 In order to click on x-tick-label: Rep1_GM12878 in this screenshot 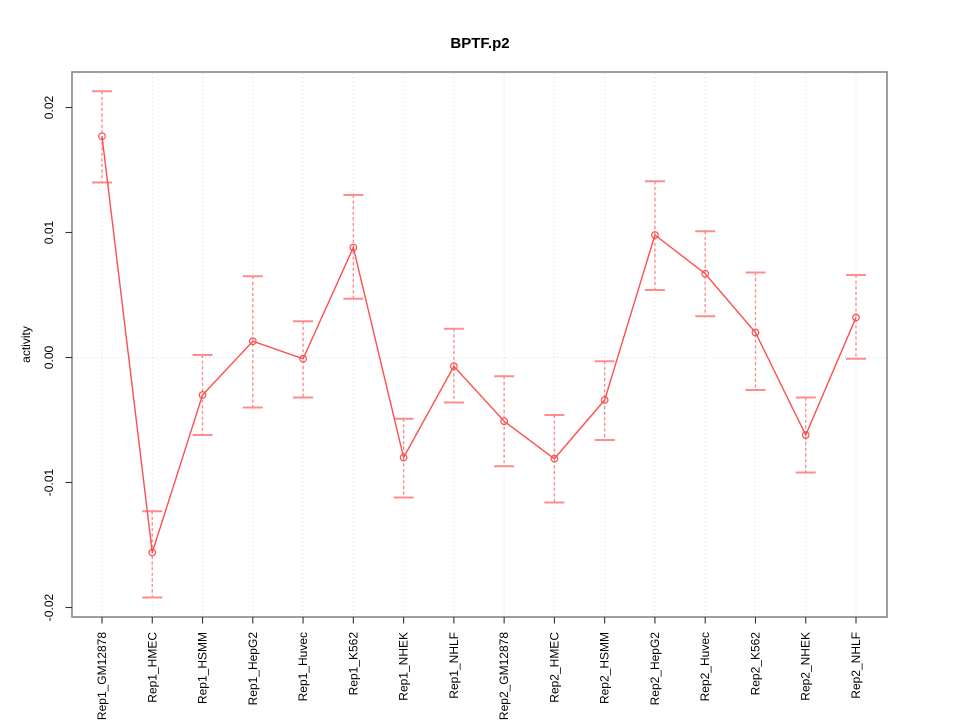, I will do `click(102, 676)`.